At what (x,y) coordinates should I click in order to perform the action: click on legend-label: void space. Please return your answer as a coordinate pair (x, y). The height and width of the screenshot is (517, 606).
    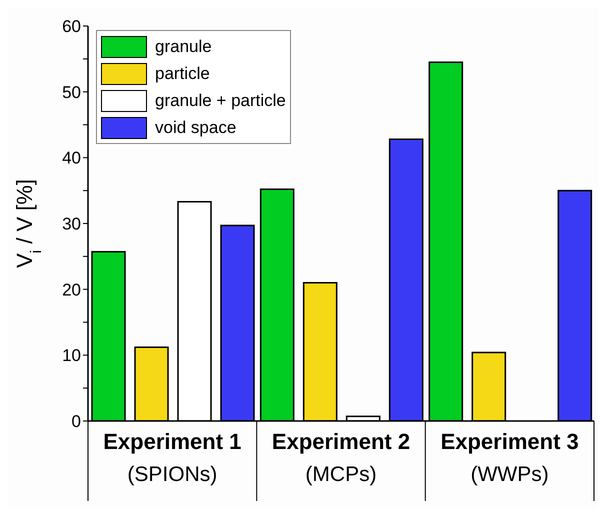
    Looking at the image, I should click on (195, 128).